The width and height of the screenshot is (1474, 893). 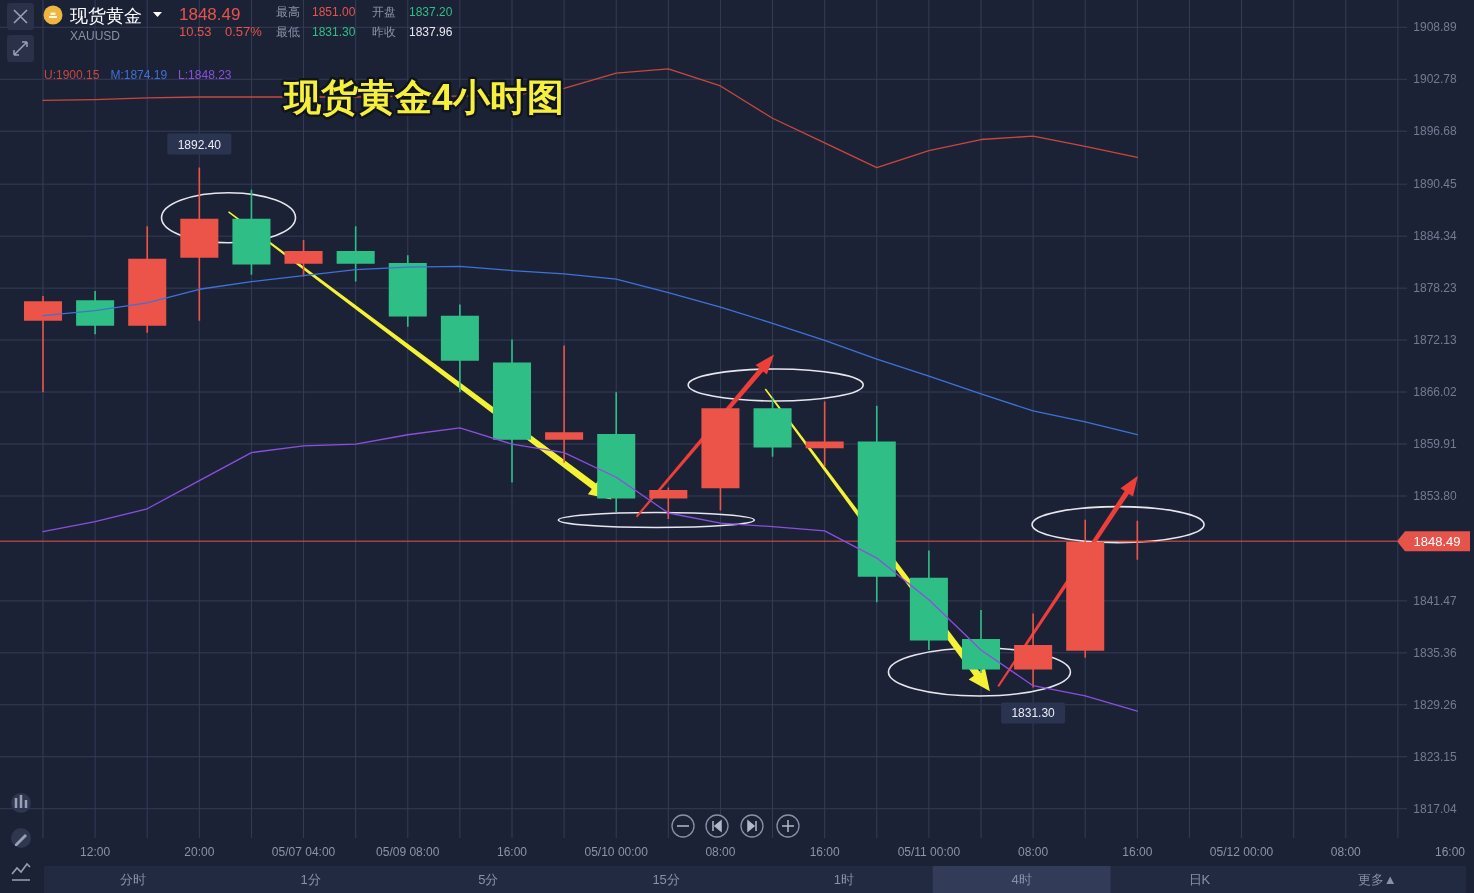 I want to click on x-tick-label: 05/12 00:00, so click(x=1241, y=852).